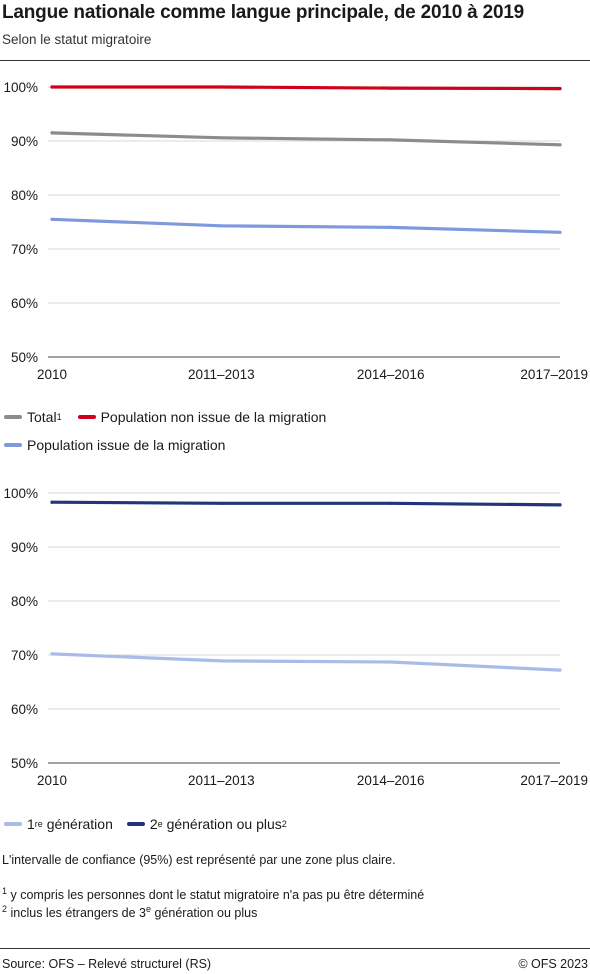  Describe the element at coordinates (126, 445) in the screenshot. I see `legend-label-migrant: Population issue de la migration` at that location.